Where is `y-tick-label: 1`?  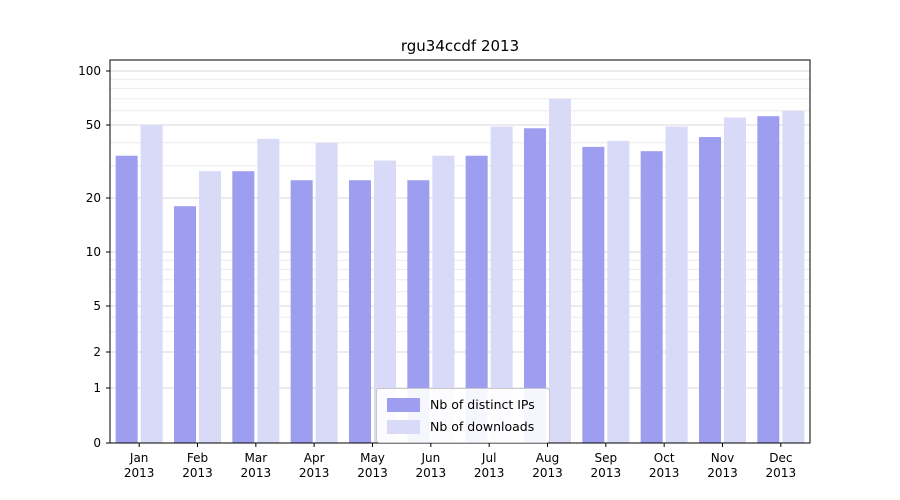 y-tick-label: 1 is located at coordinates (97, 388).